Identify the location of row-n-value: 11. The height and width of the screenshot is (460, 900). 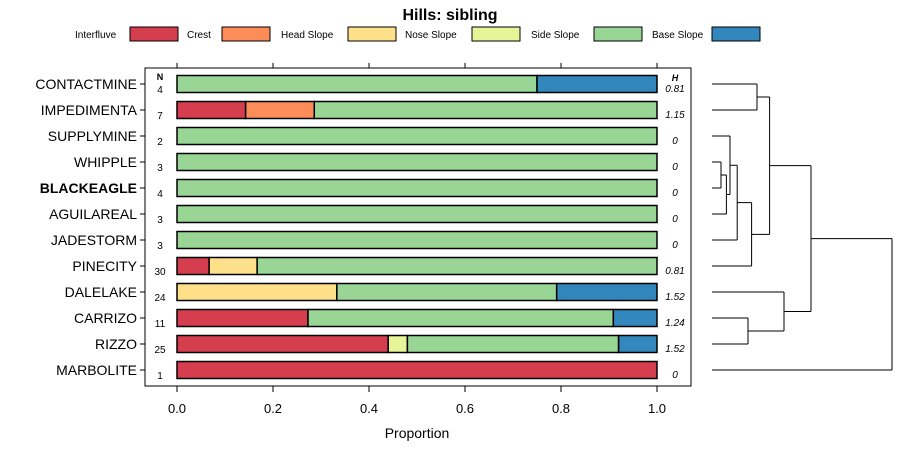
(160, 324).